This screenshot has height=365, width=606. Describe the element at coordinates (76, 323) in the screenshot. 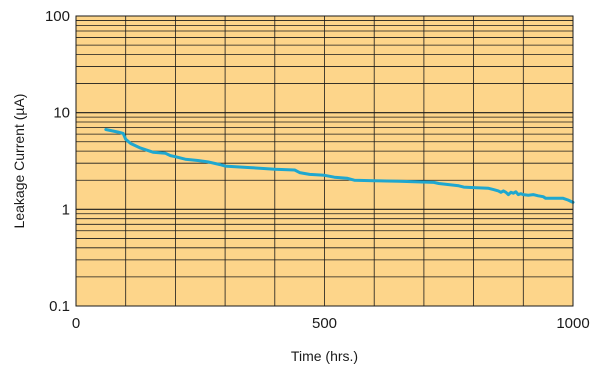

I see `x-tick-label: 0` at that location.